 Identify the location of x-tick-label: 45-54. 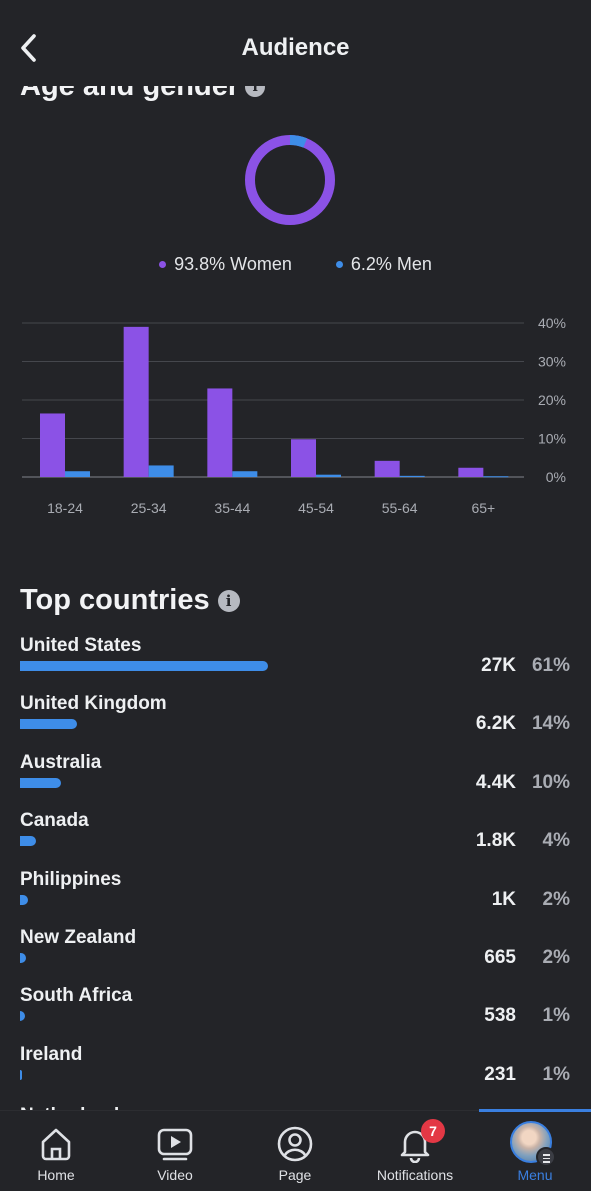
(316, 508).